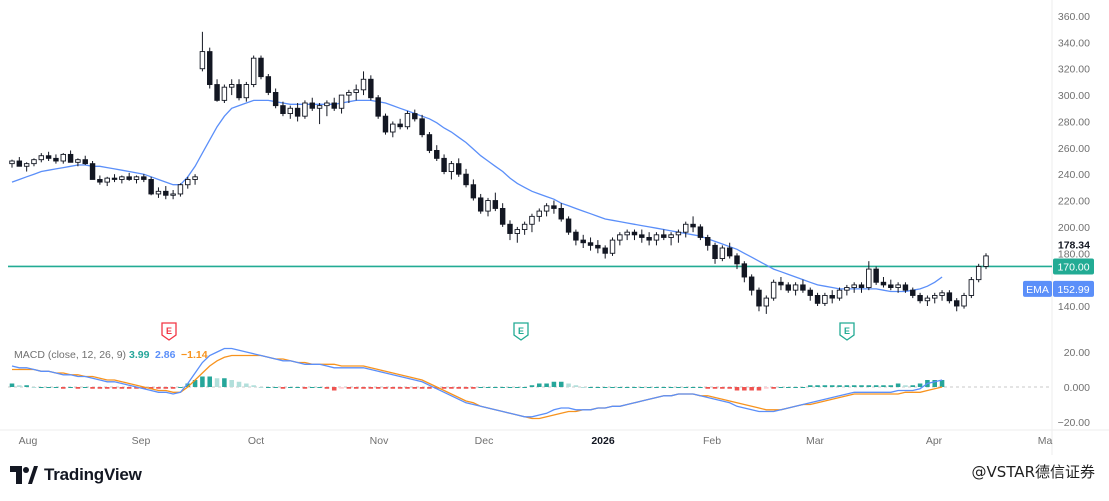  Describe the element at coordinates (484, 441) in the screenshot. I see `time-tick-label: Dec` at that location.